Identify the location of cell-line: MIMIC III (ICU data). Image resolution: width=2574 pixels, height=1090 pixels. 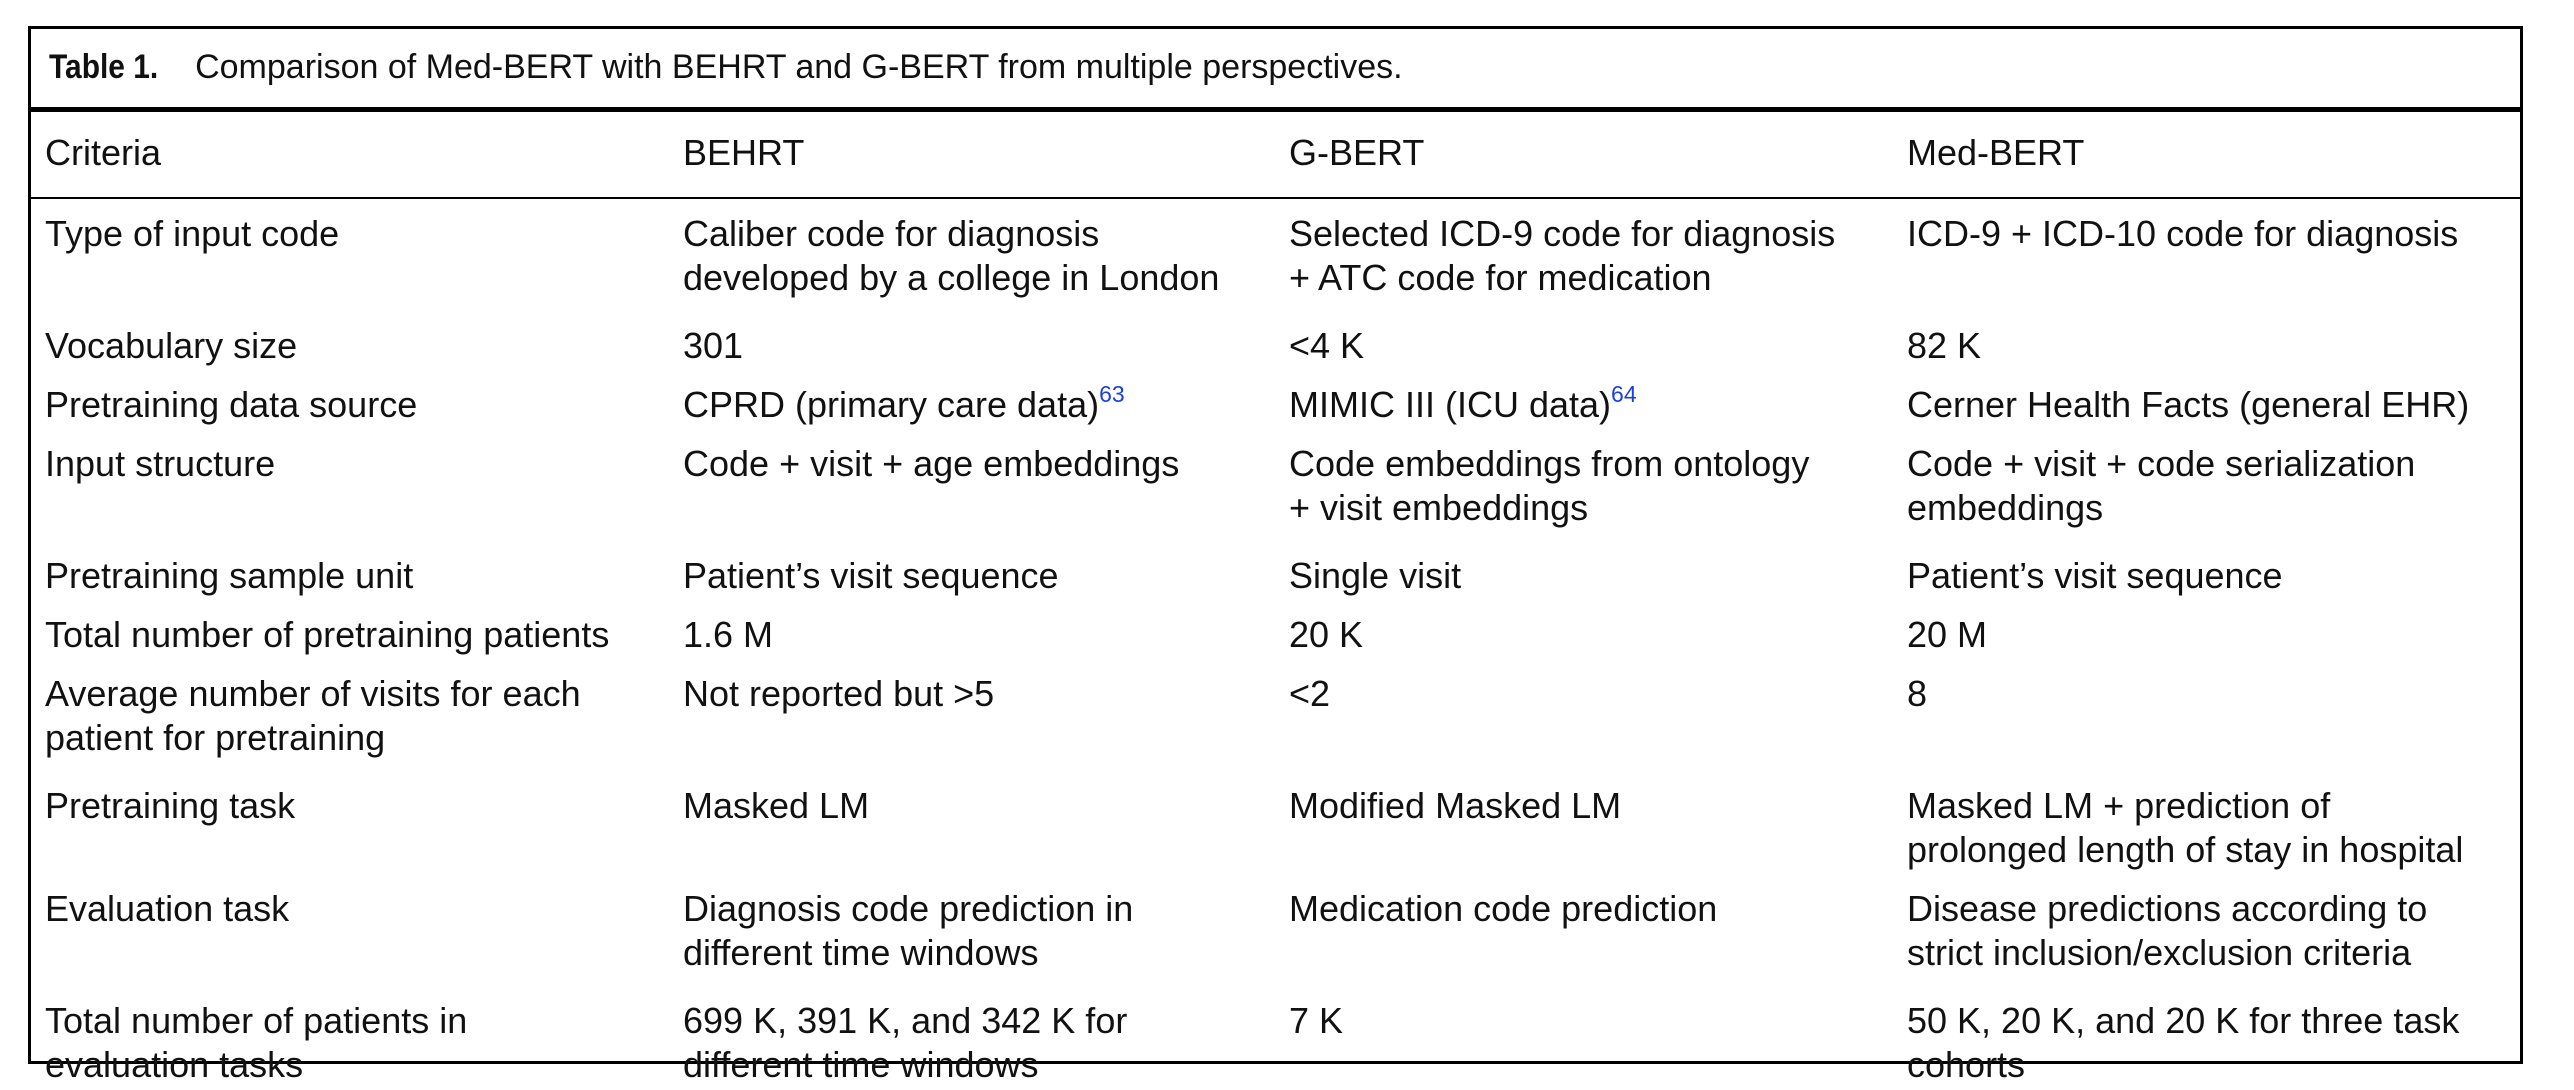
(1450, 404).